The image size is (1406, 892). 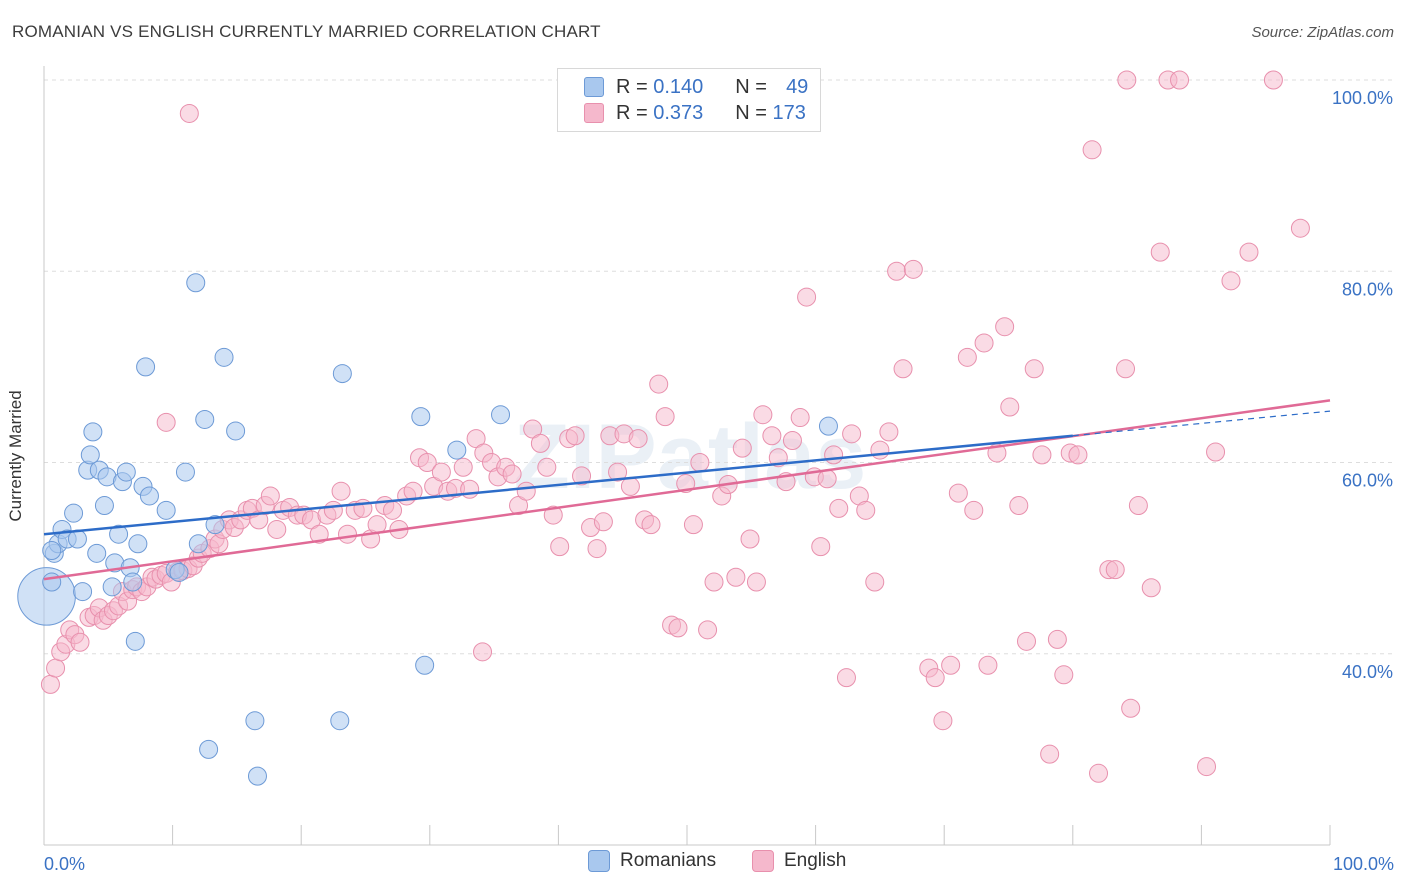 What do you see at coordinates (558, 485) in the screenshot?
I see `romanians-trend-line` at bounding box center [558, 485].